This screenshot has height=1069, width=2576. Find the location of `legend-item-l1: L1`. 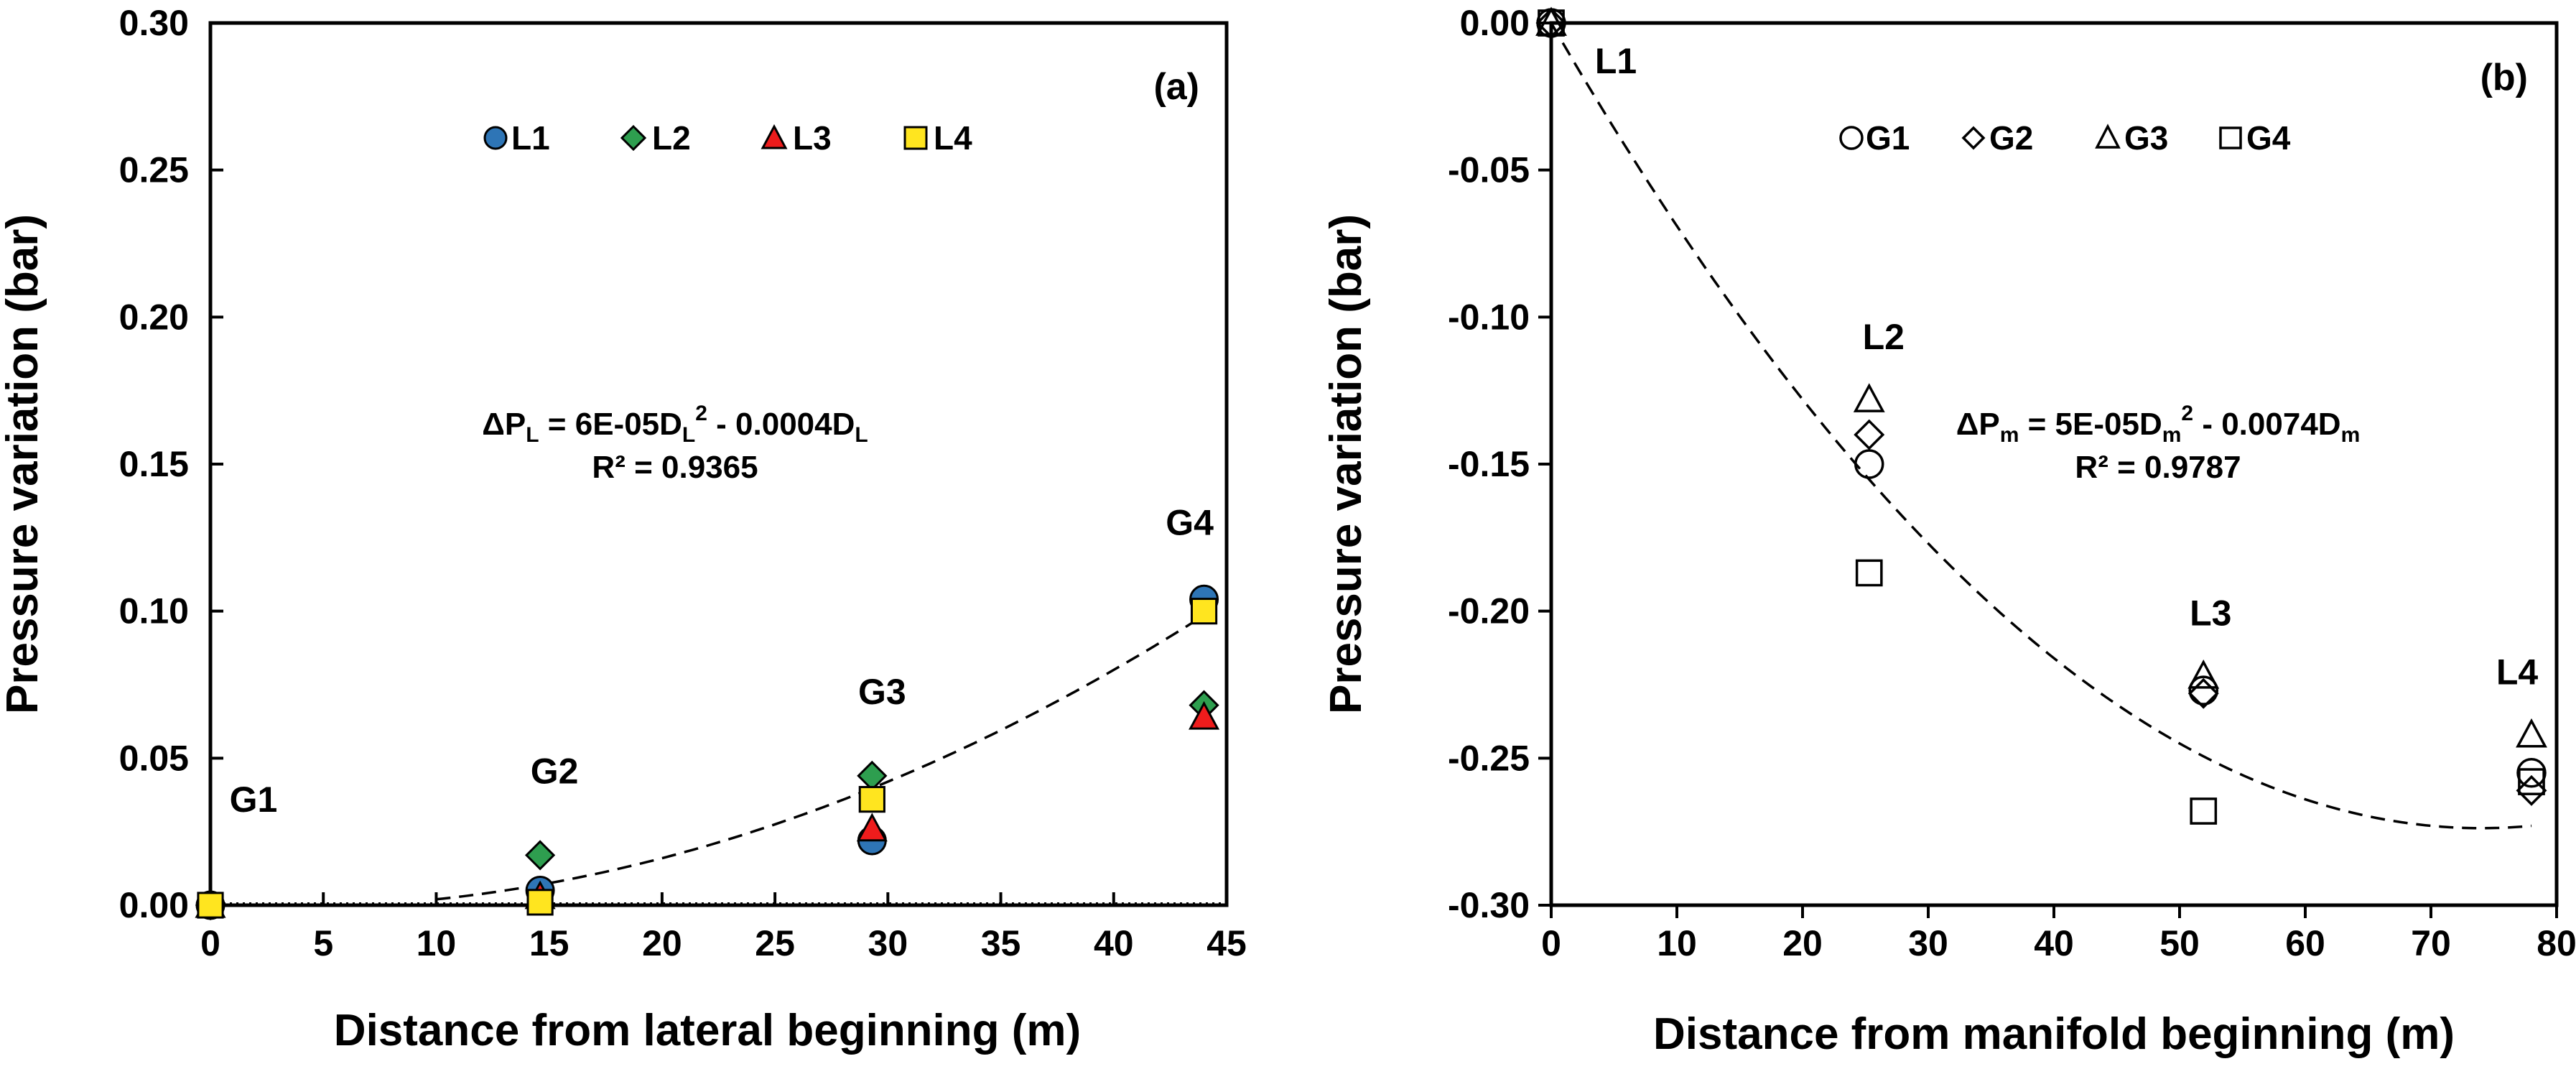

legend-item-l1: L1 is located at coordinates (516, 138).